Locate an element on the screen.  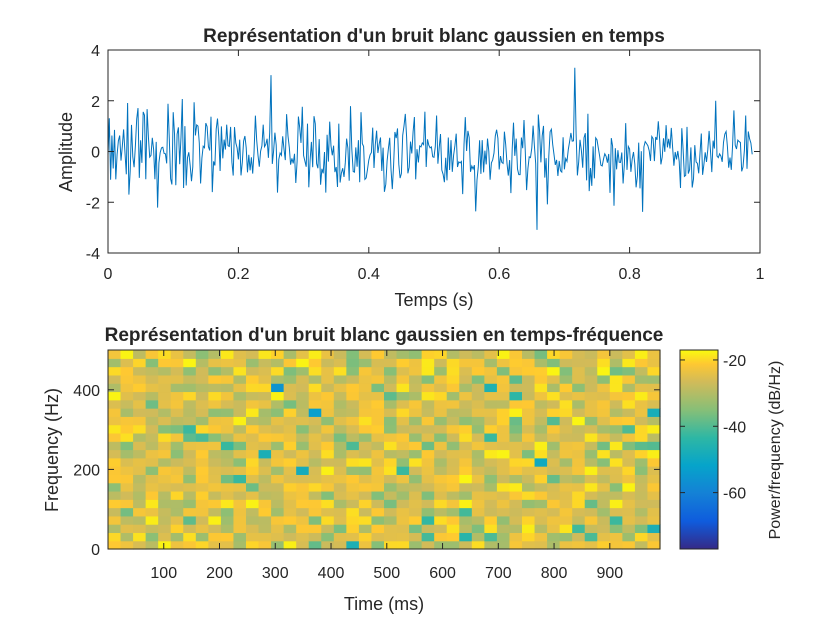
x-tick-label: 900 is located at coordinates (609, 573).